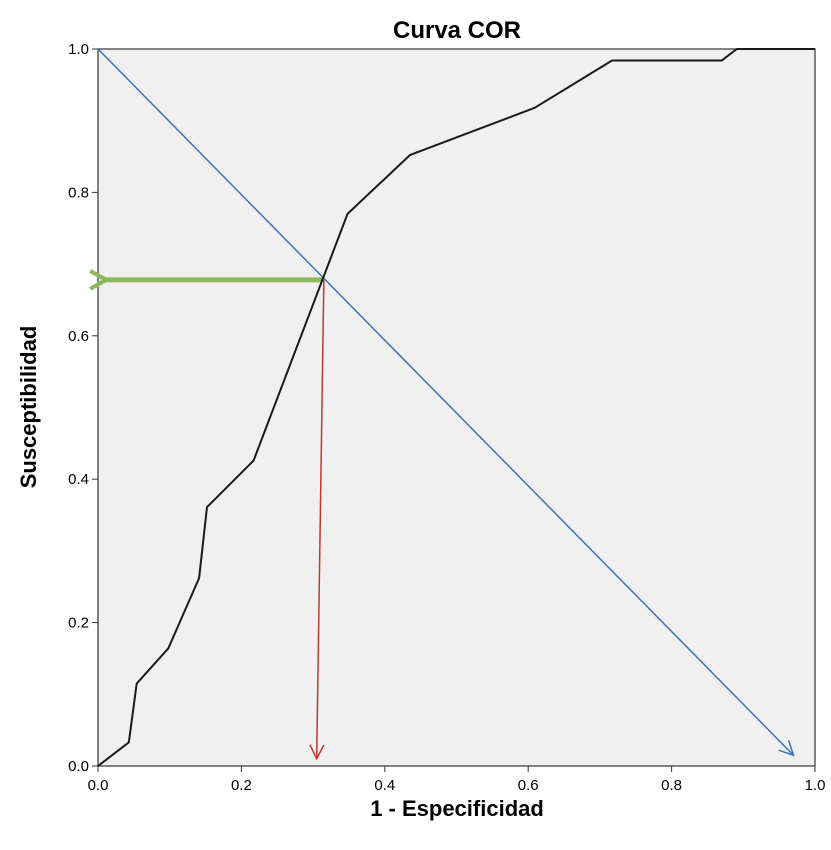  I want to click on y-tick-label: 0.8, so click(78, 192).